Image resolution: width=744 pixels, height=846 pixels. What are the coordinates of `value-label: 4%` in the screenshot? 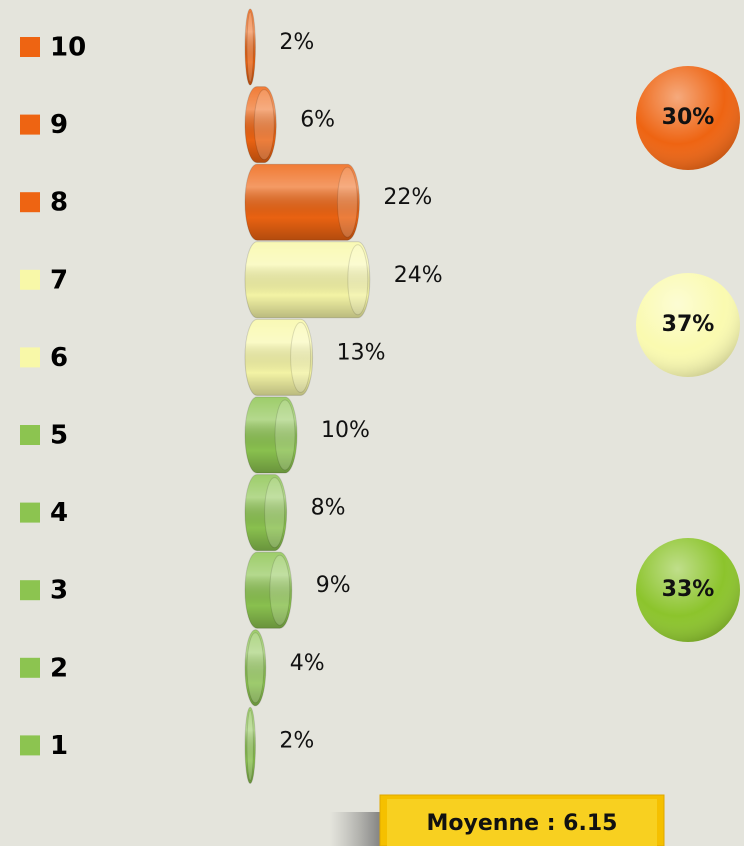 It's located at (307, 663).